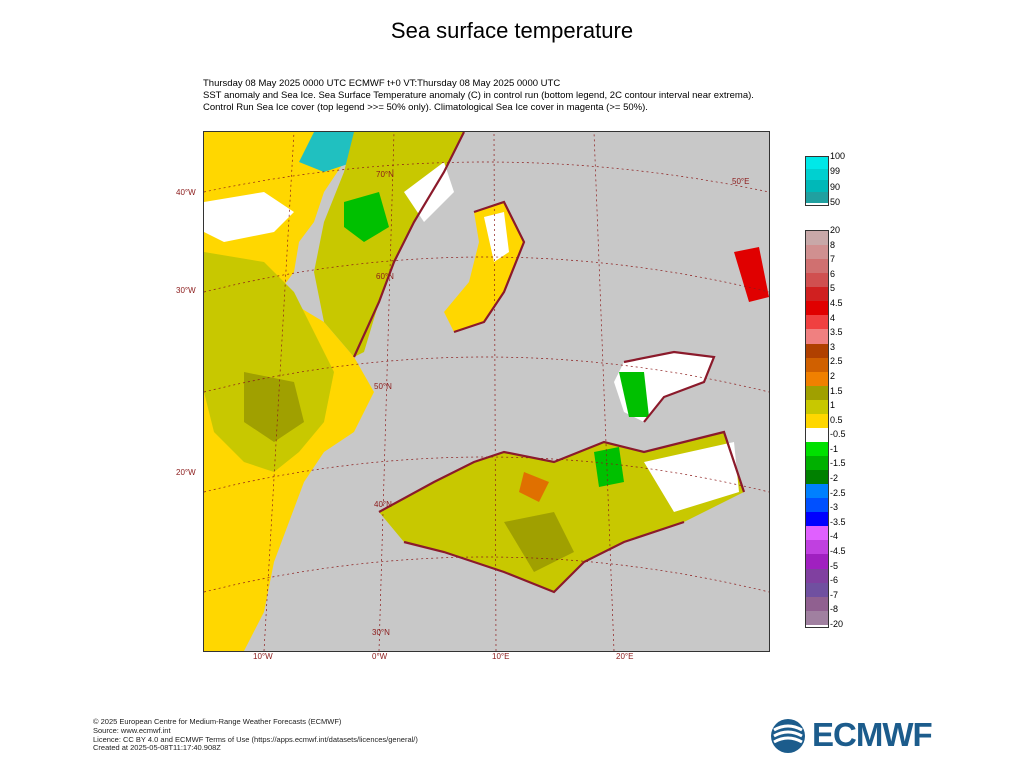  I want to click on ecmwf-logo-icon, so click(788, 736).